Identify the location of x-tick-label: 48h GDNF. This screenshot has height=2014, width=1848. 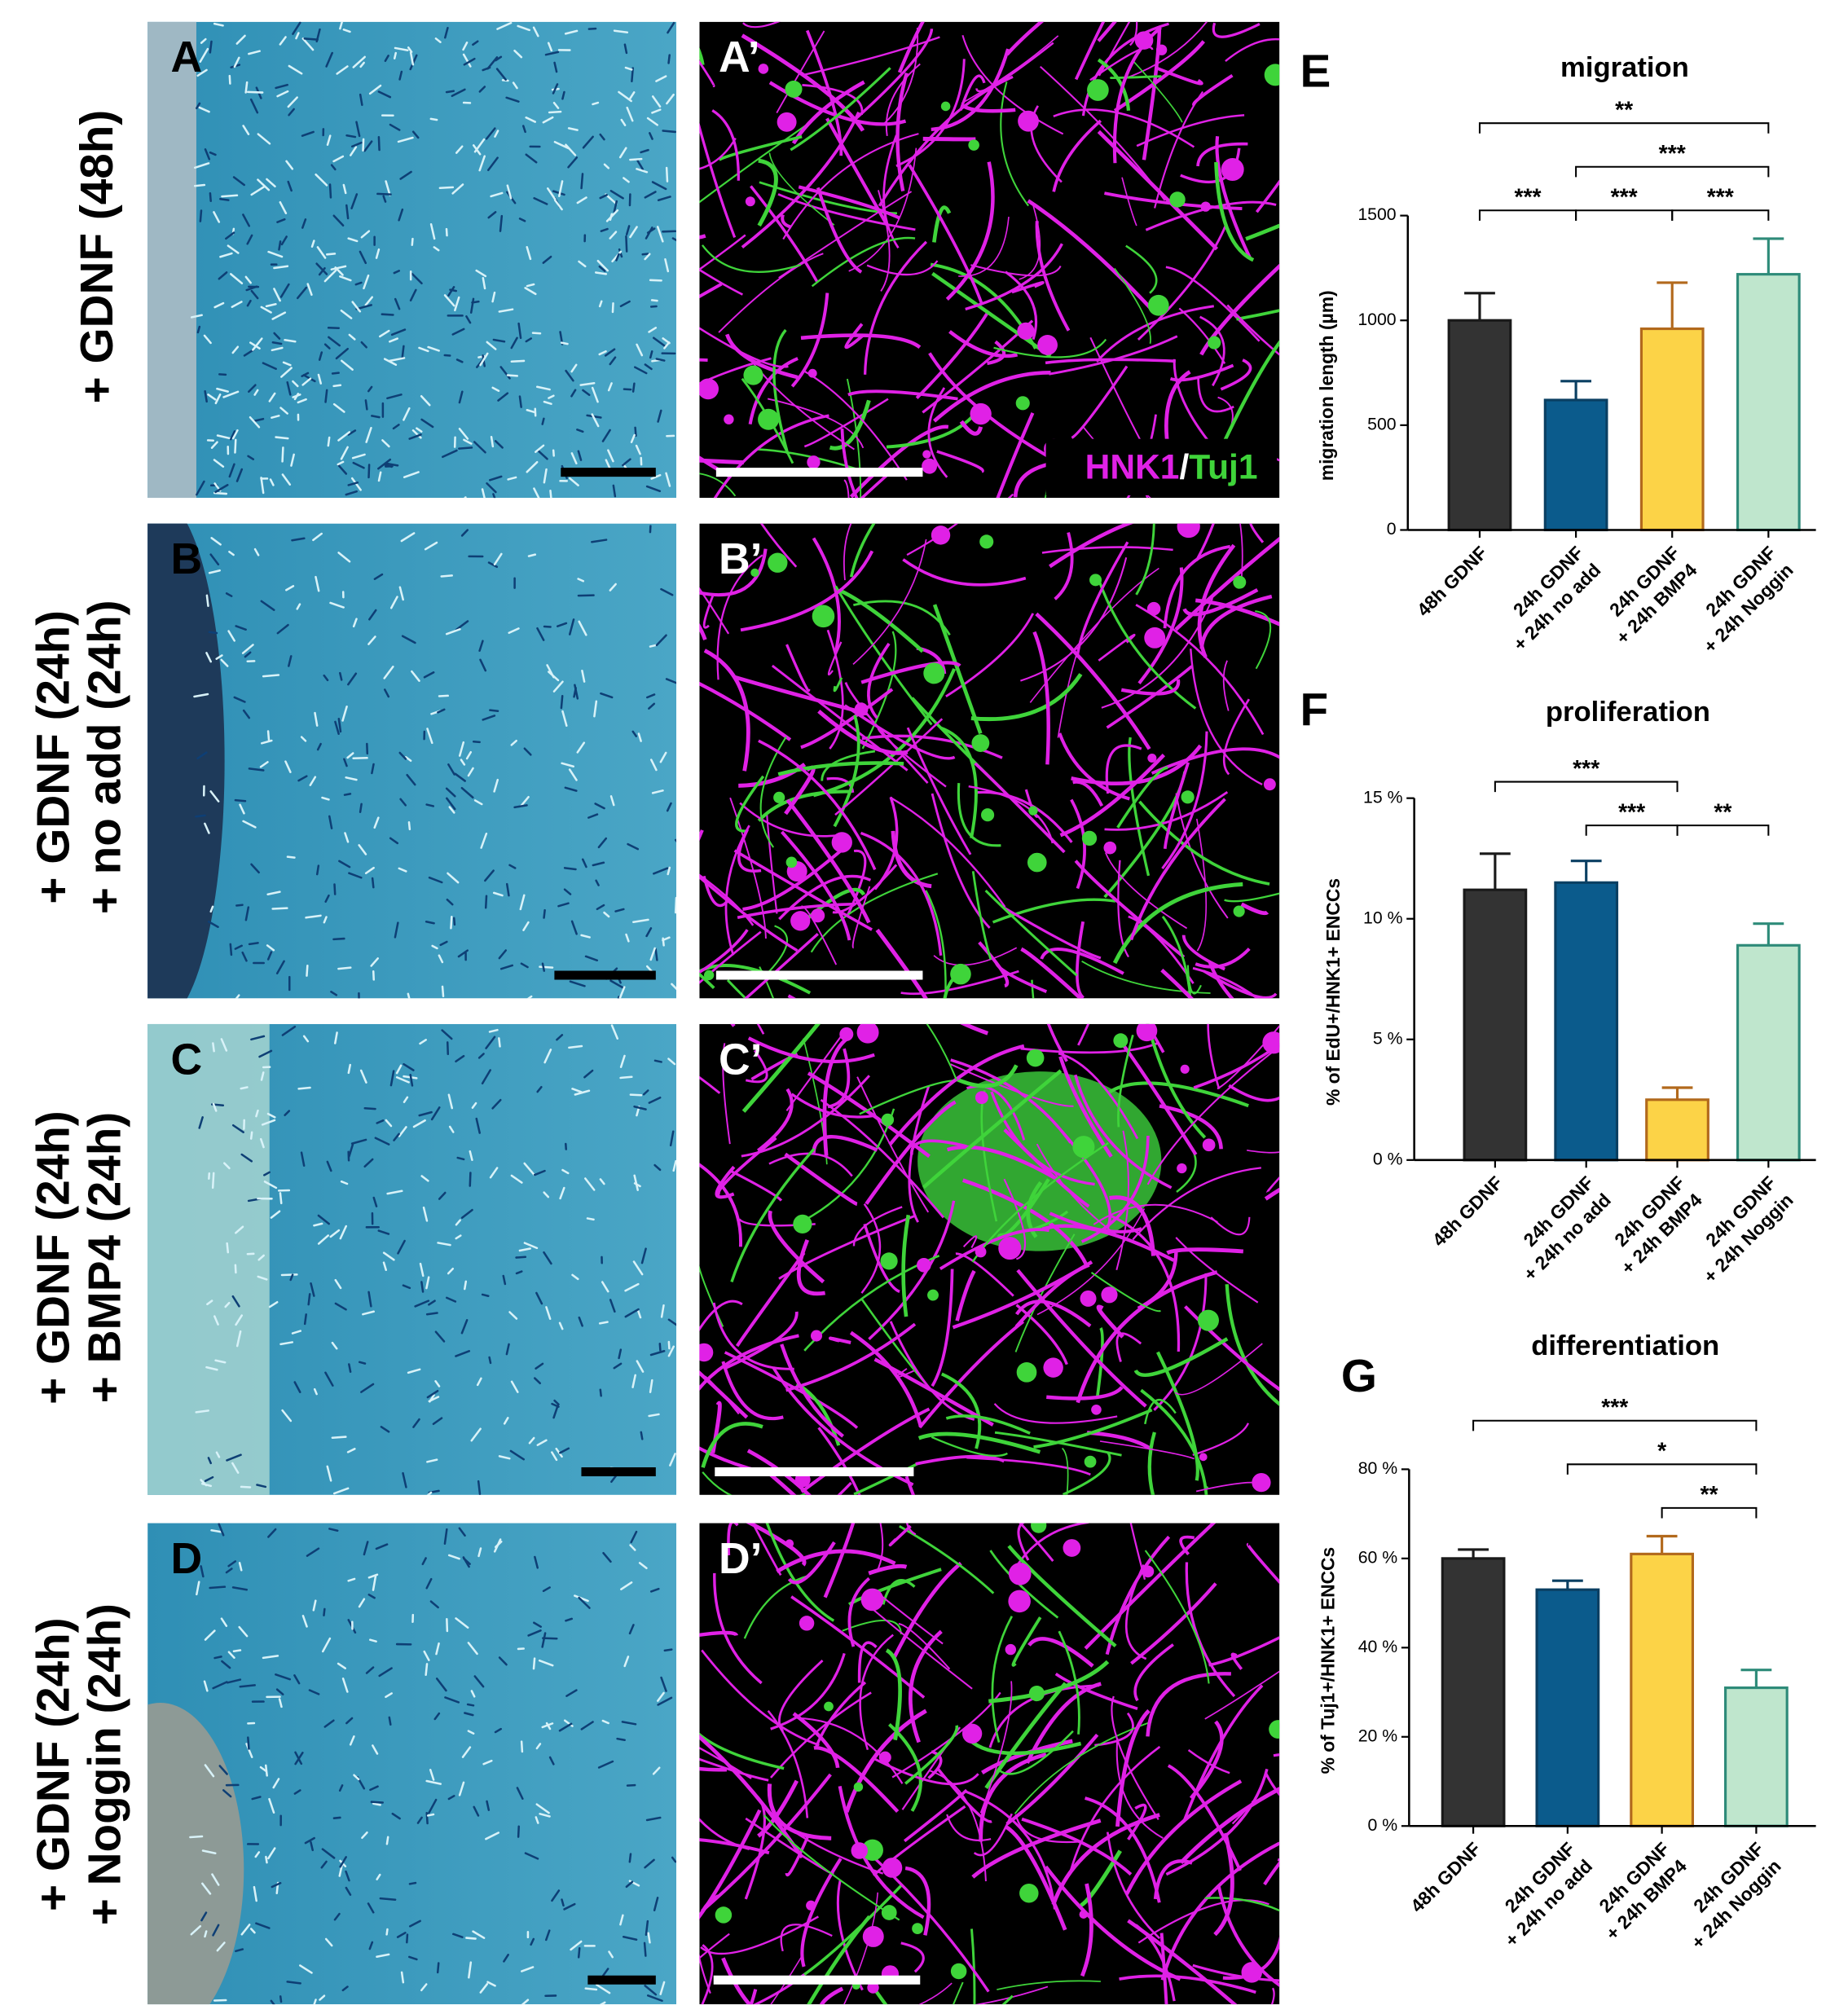
(1467, 1211).